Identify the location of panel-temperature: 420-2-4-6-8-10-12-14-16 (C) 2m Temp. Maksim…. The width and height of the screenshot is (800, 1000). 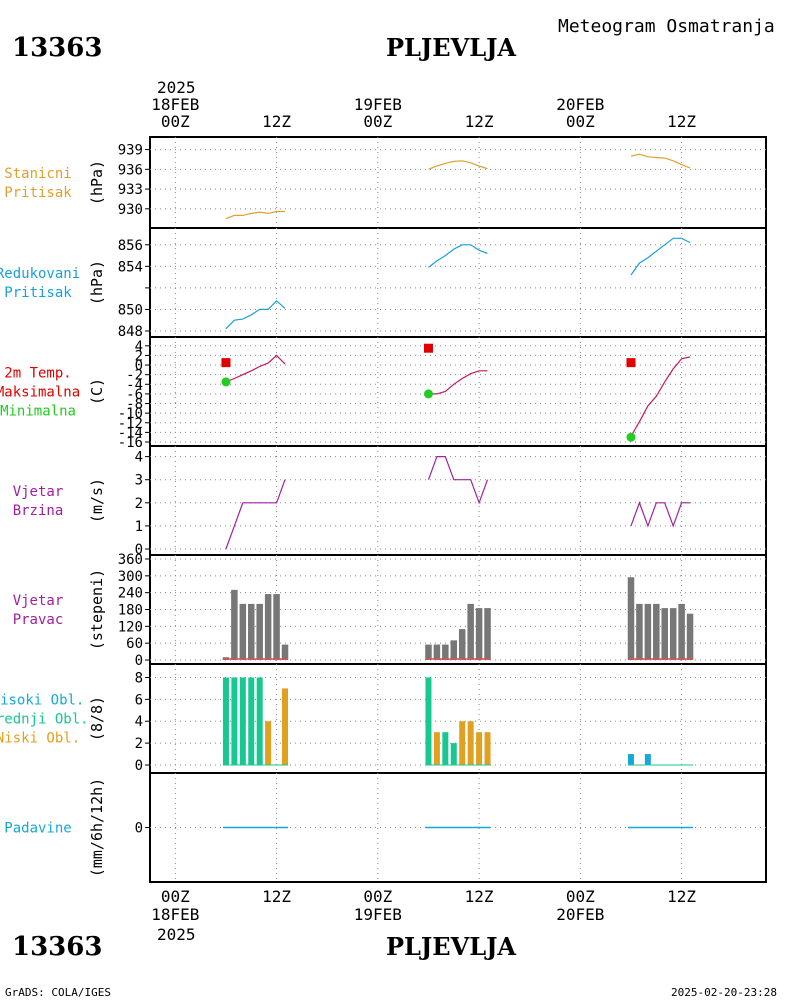
(383, 393).